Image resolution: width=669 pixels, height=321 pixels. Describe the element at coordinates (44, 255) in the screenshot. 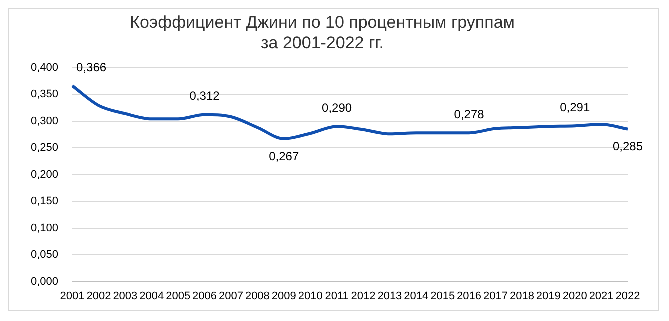

I see `y-tick-label: 0,050` at that location.